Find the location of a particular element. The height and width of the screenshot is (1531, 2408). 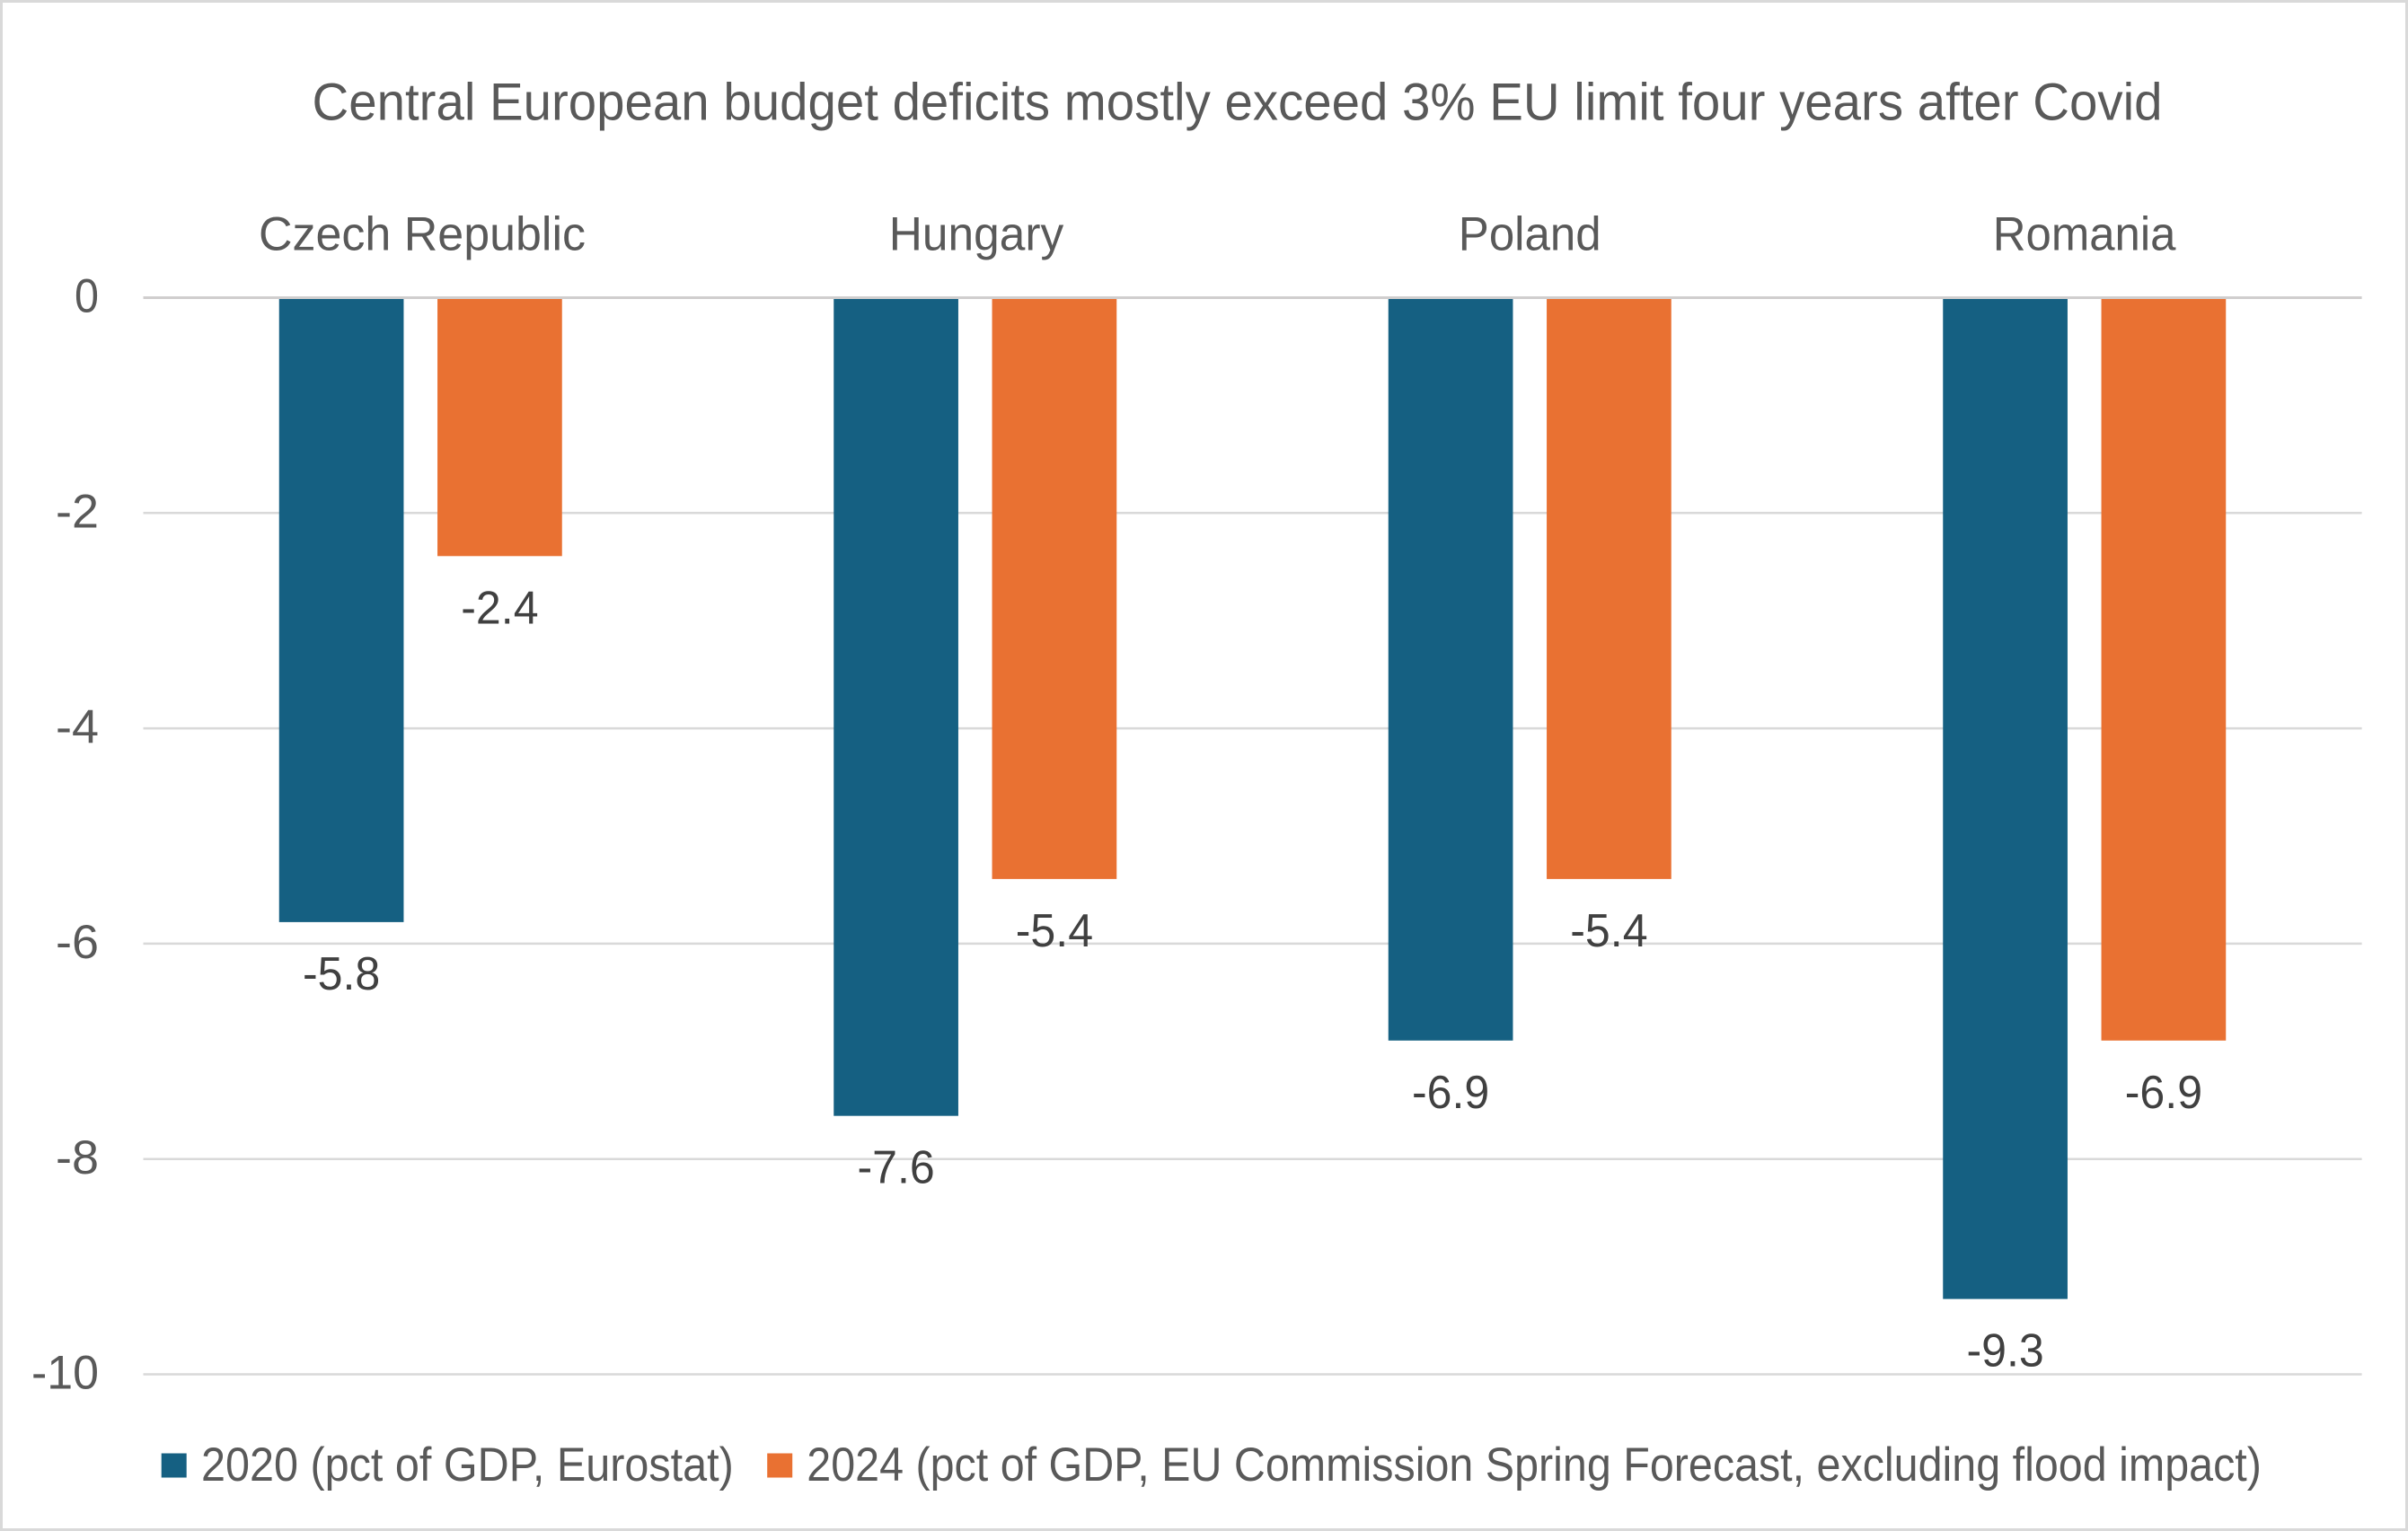

svg-text: -4 is located at coordinates (77, 726).